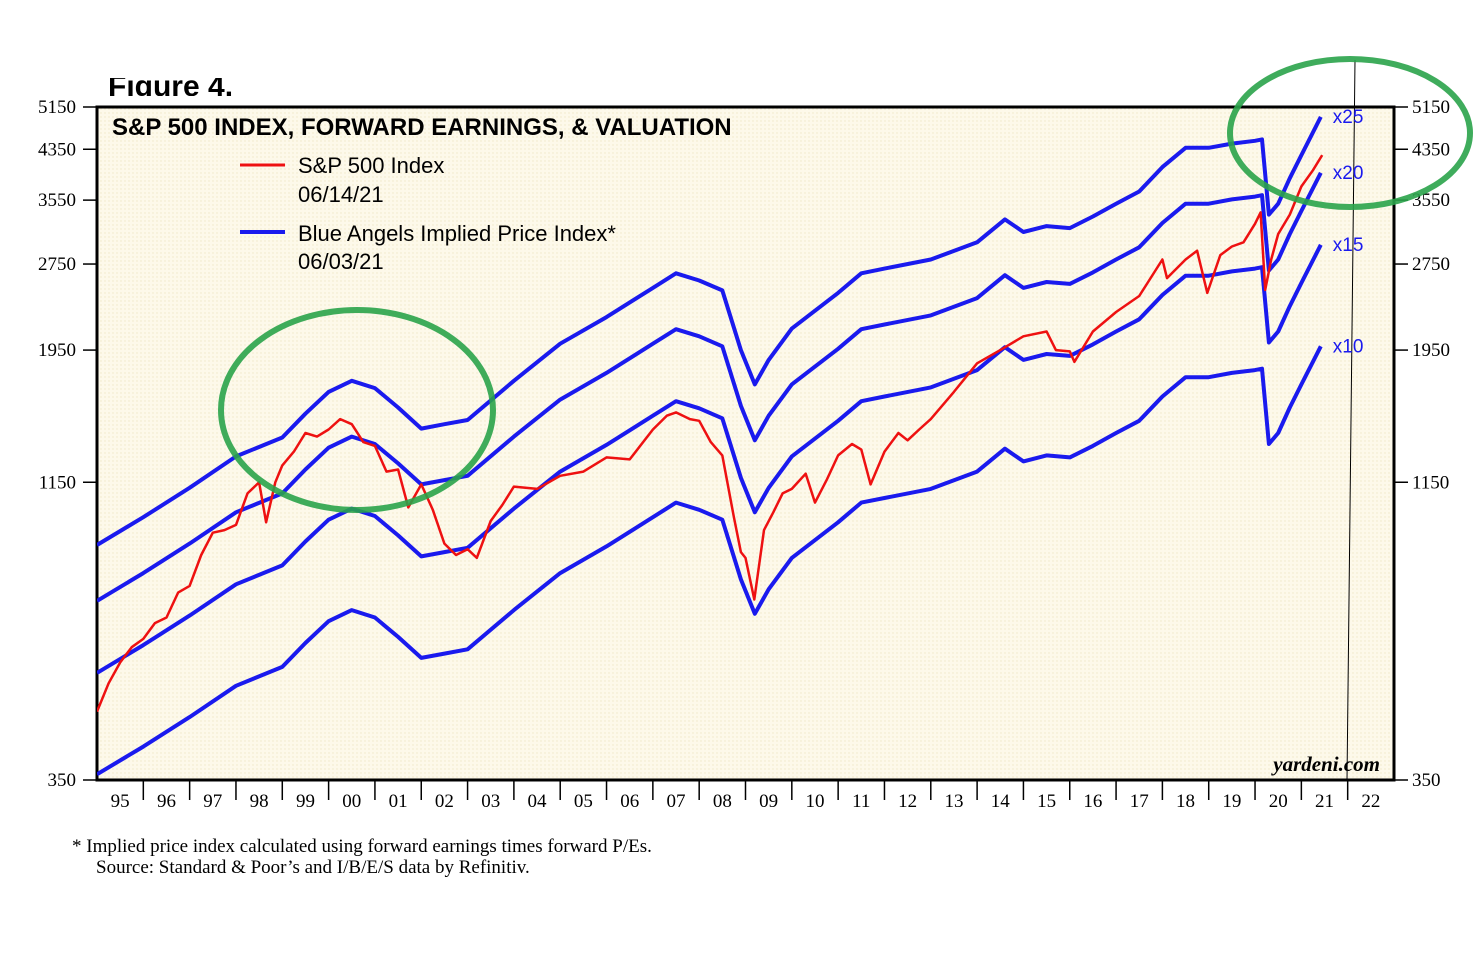  What do you see at coordinates (1001, 801) in the screenshot?
I see `x-tick-label: 14` at bounding box center [1001, 801].